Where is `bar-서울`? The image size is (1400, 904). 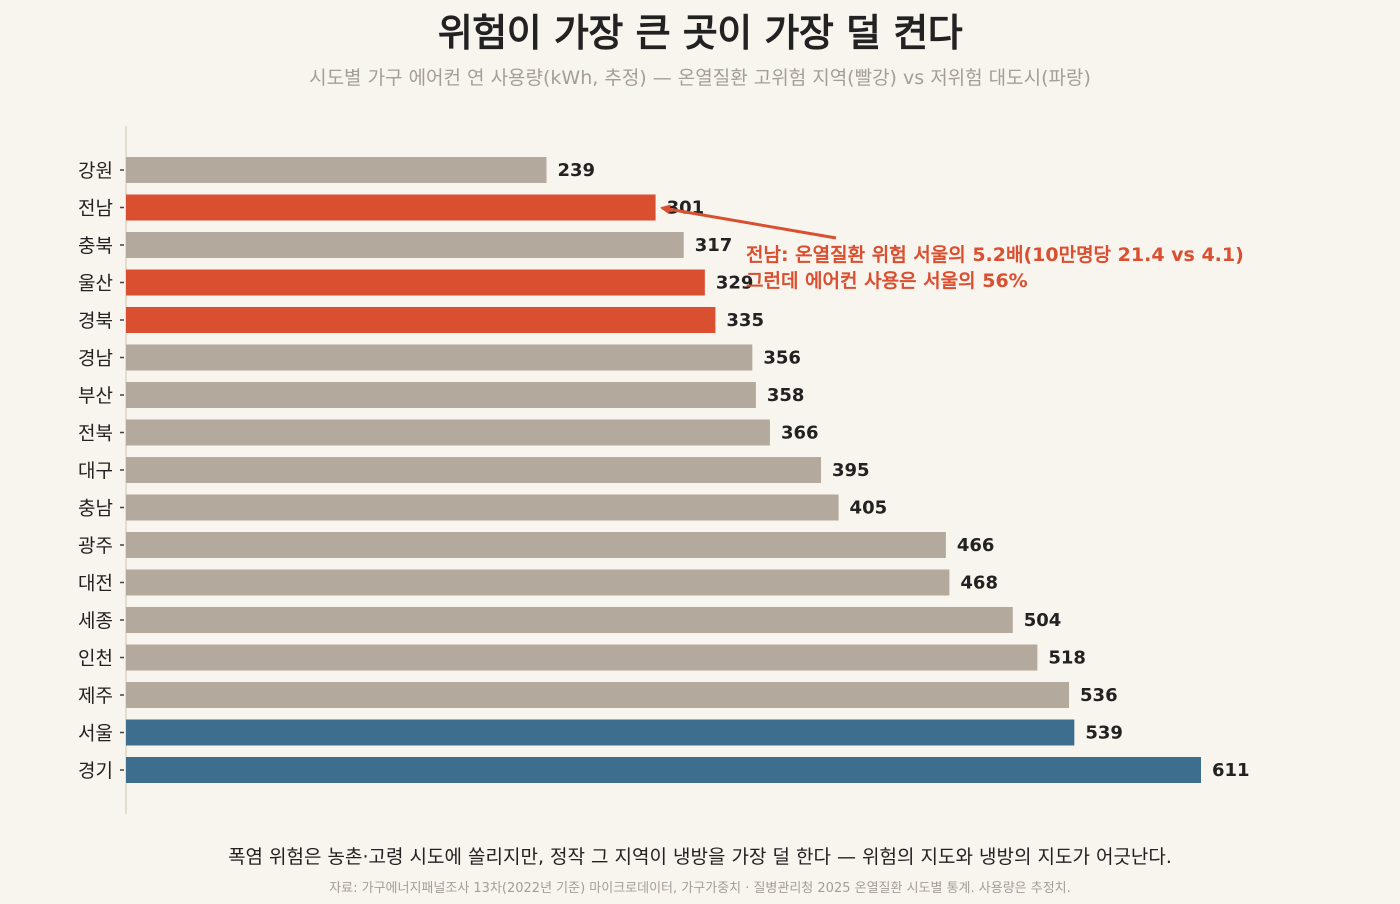 bar-서울 is located at coordinates (600, 732).